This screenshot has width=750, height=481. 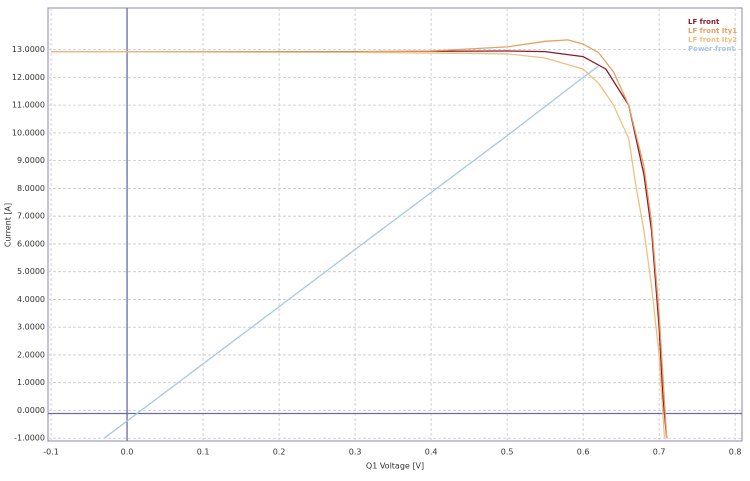 What do you see at coordinates (31, 160) in the screenshot?
I see `y-tick-label: 9.0000` at bounding box center [31, 160].